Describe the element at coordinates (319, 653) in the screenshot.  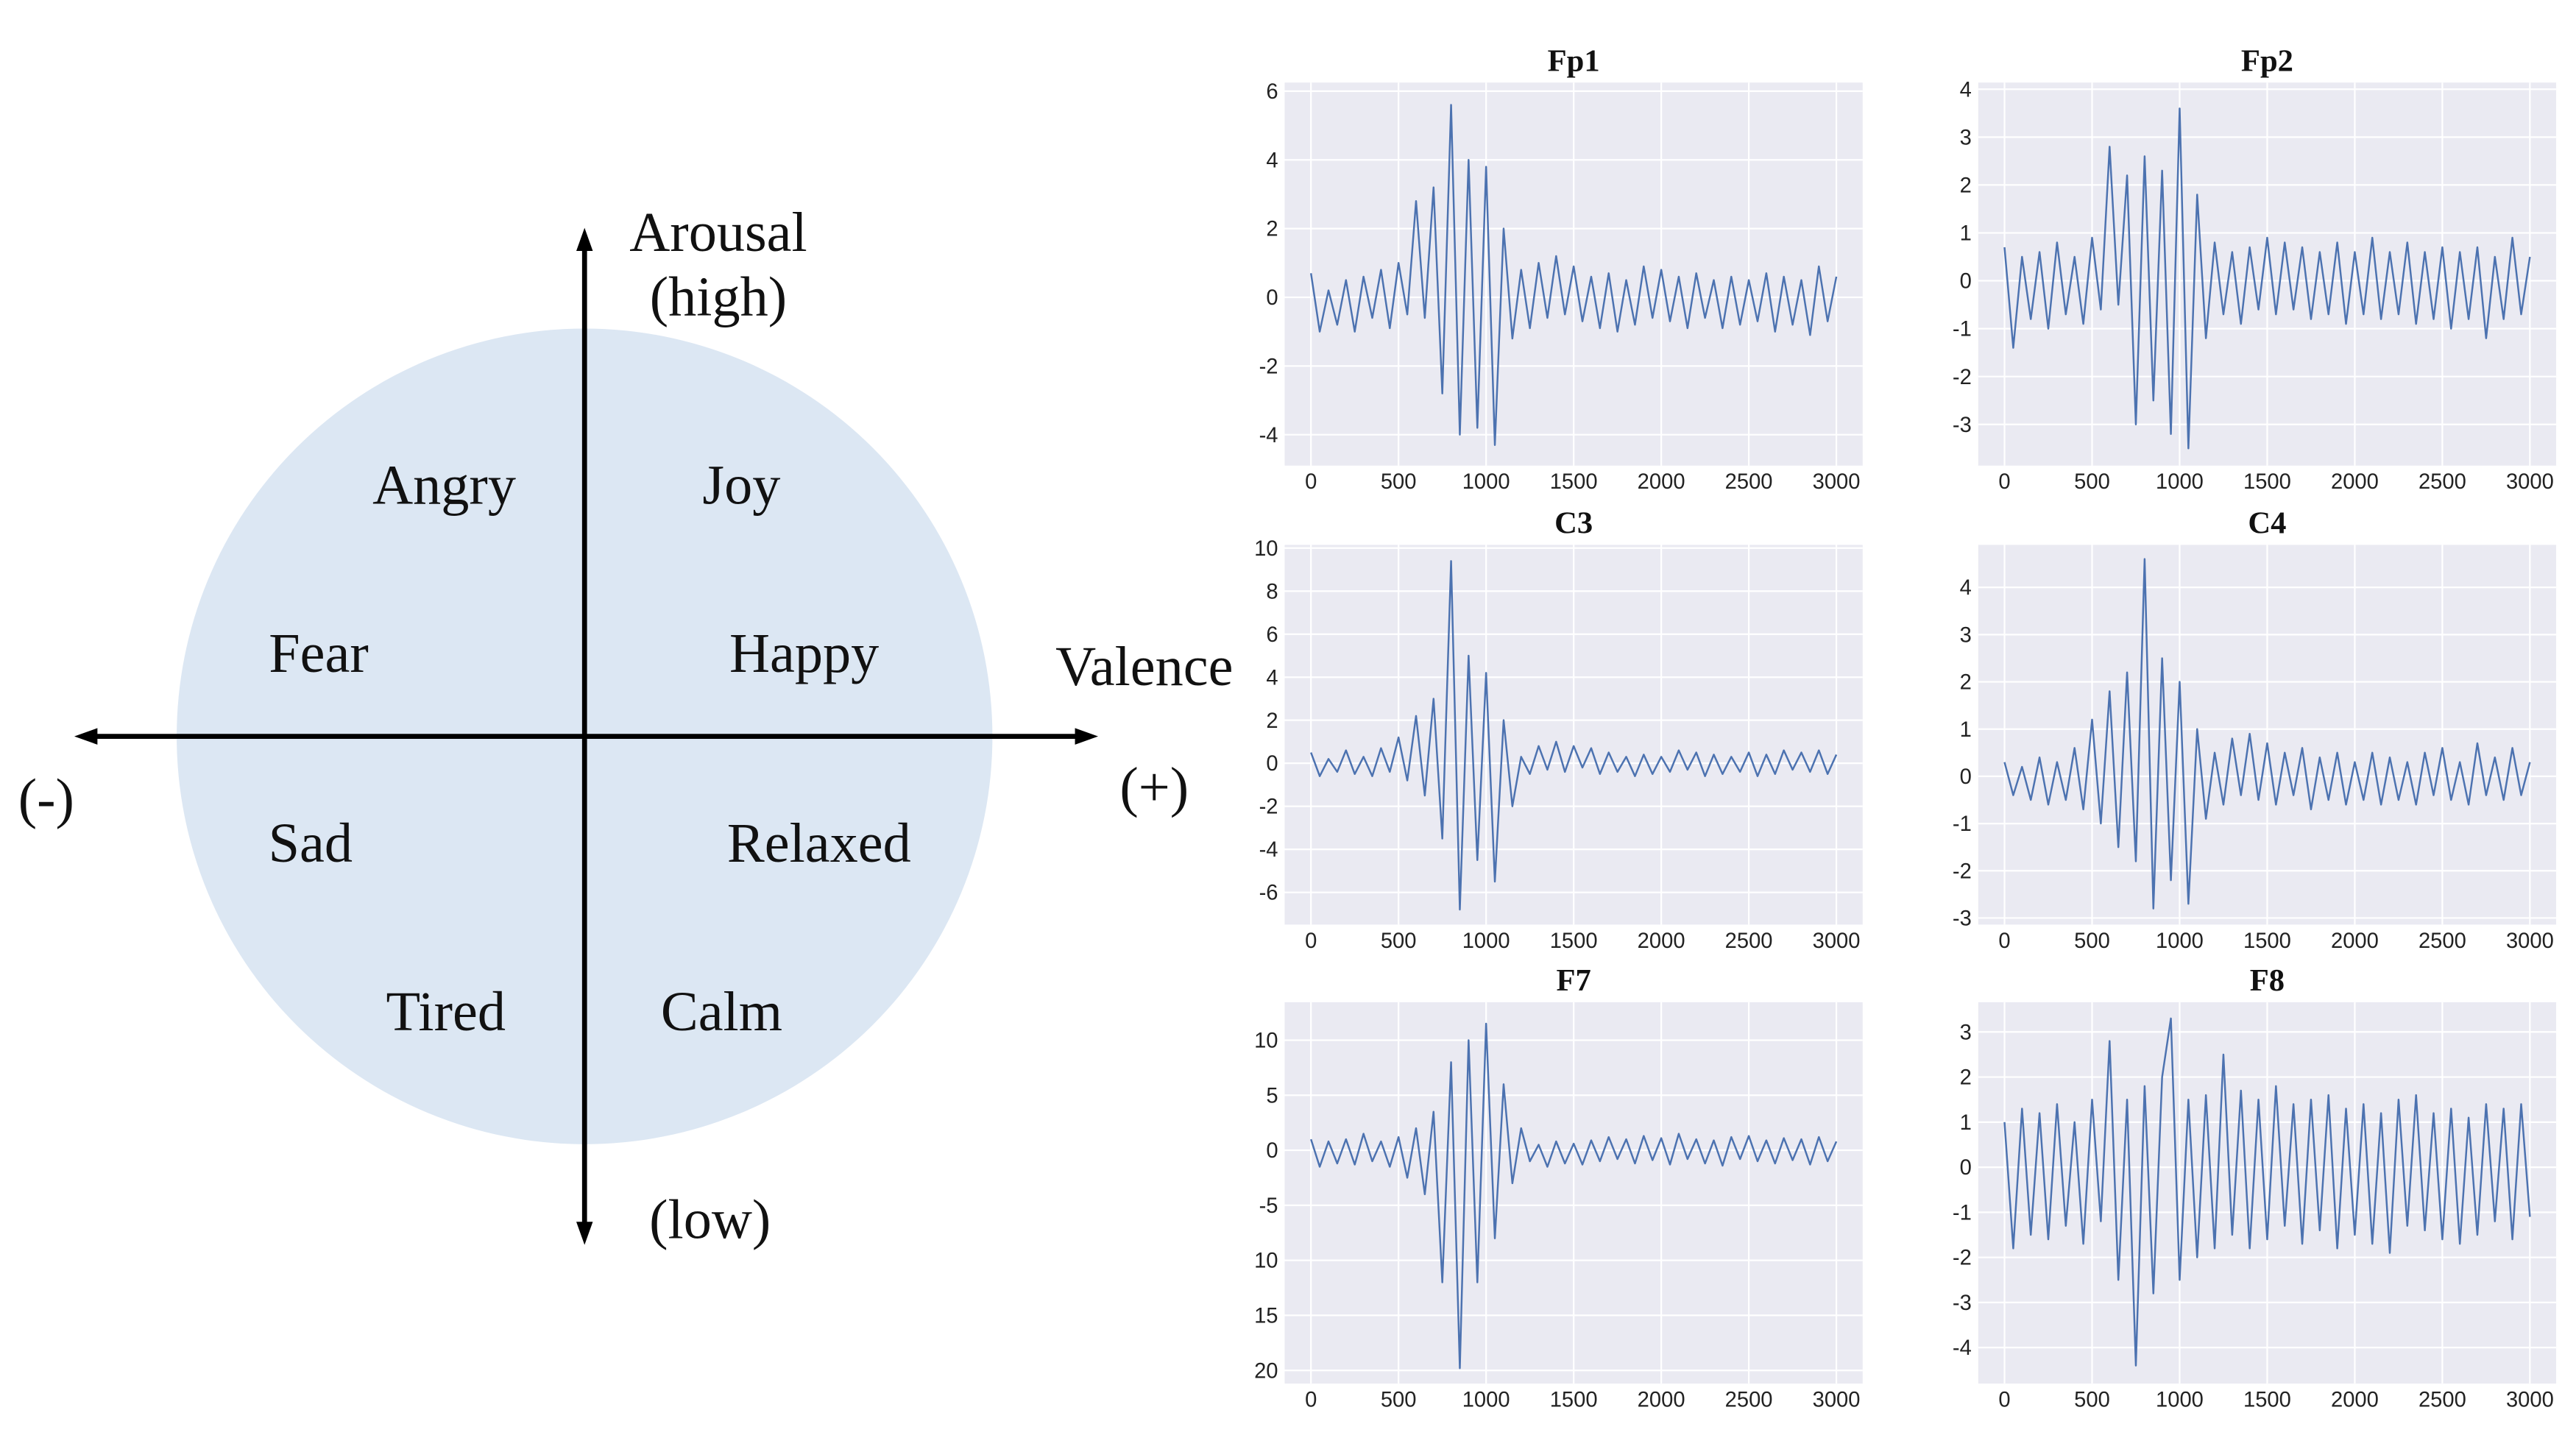
I see `emotion: Fear` at that location.